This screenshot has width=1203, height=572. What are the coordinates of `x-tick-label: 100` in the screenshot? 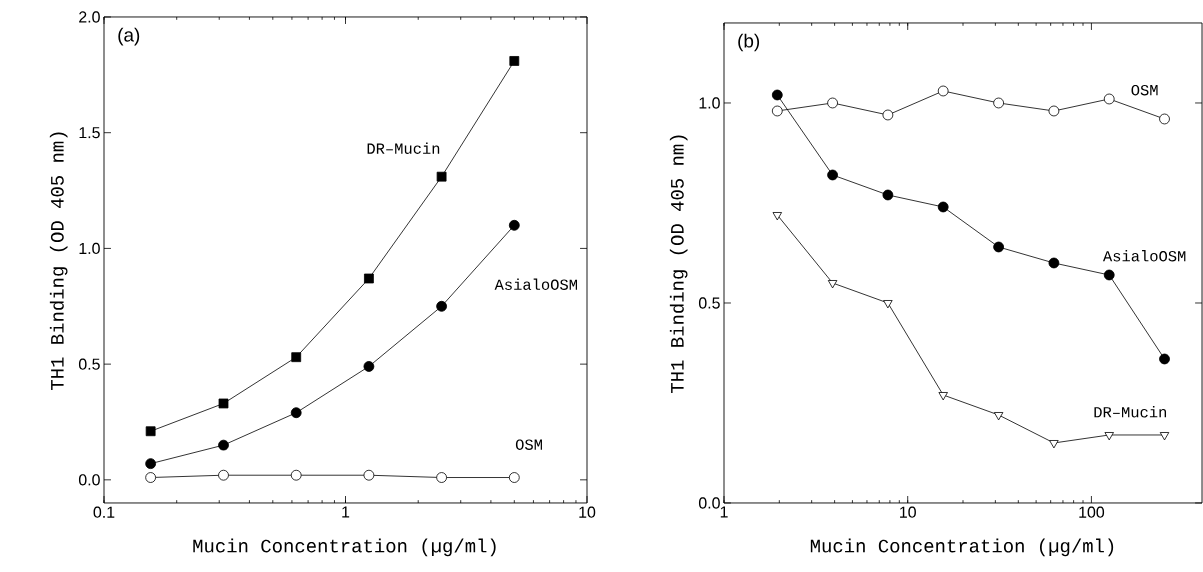 It's located at (1092, 512).